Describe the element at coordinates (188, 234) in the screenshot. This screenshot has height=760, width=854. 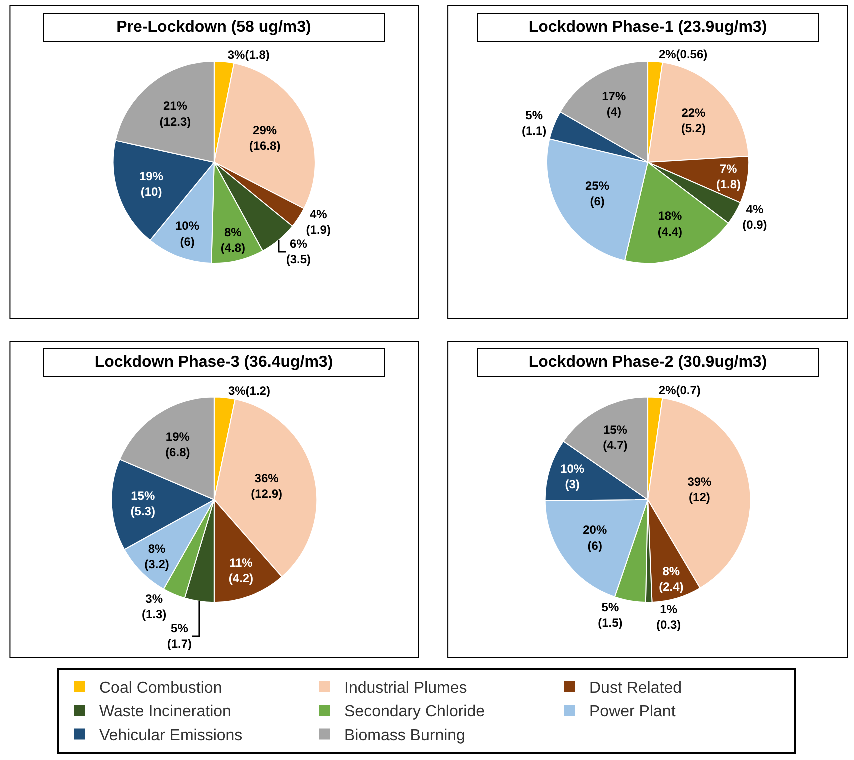
I see `data-label: 10% (6)` at that location.